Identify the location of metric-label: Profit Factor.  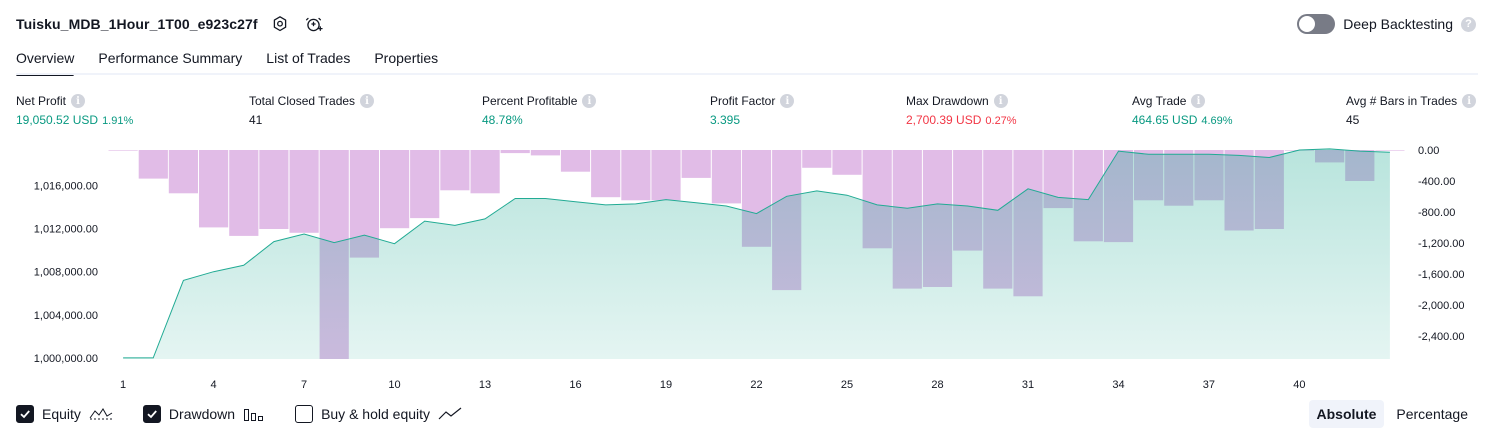
(743, 101).